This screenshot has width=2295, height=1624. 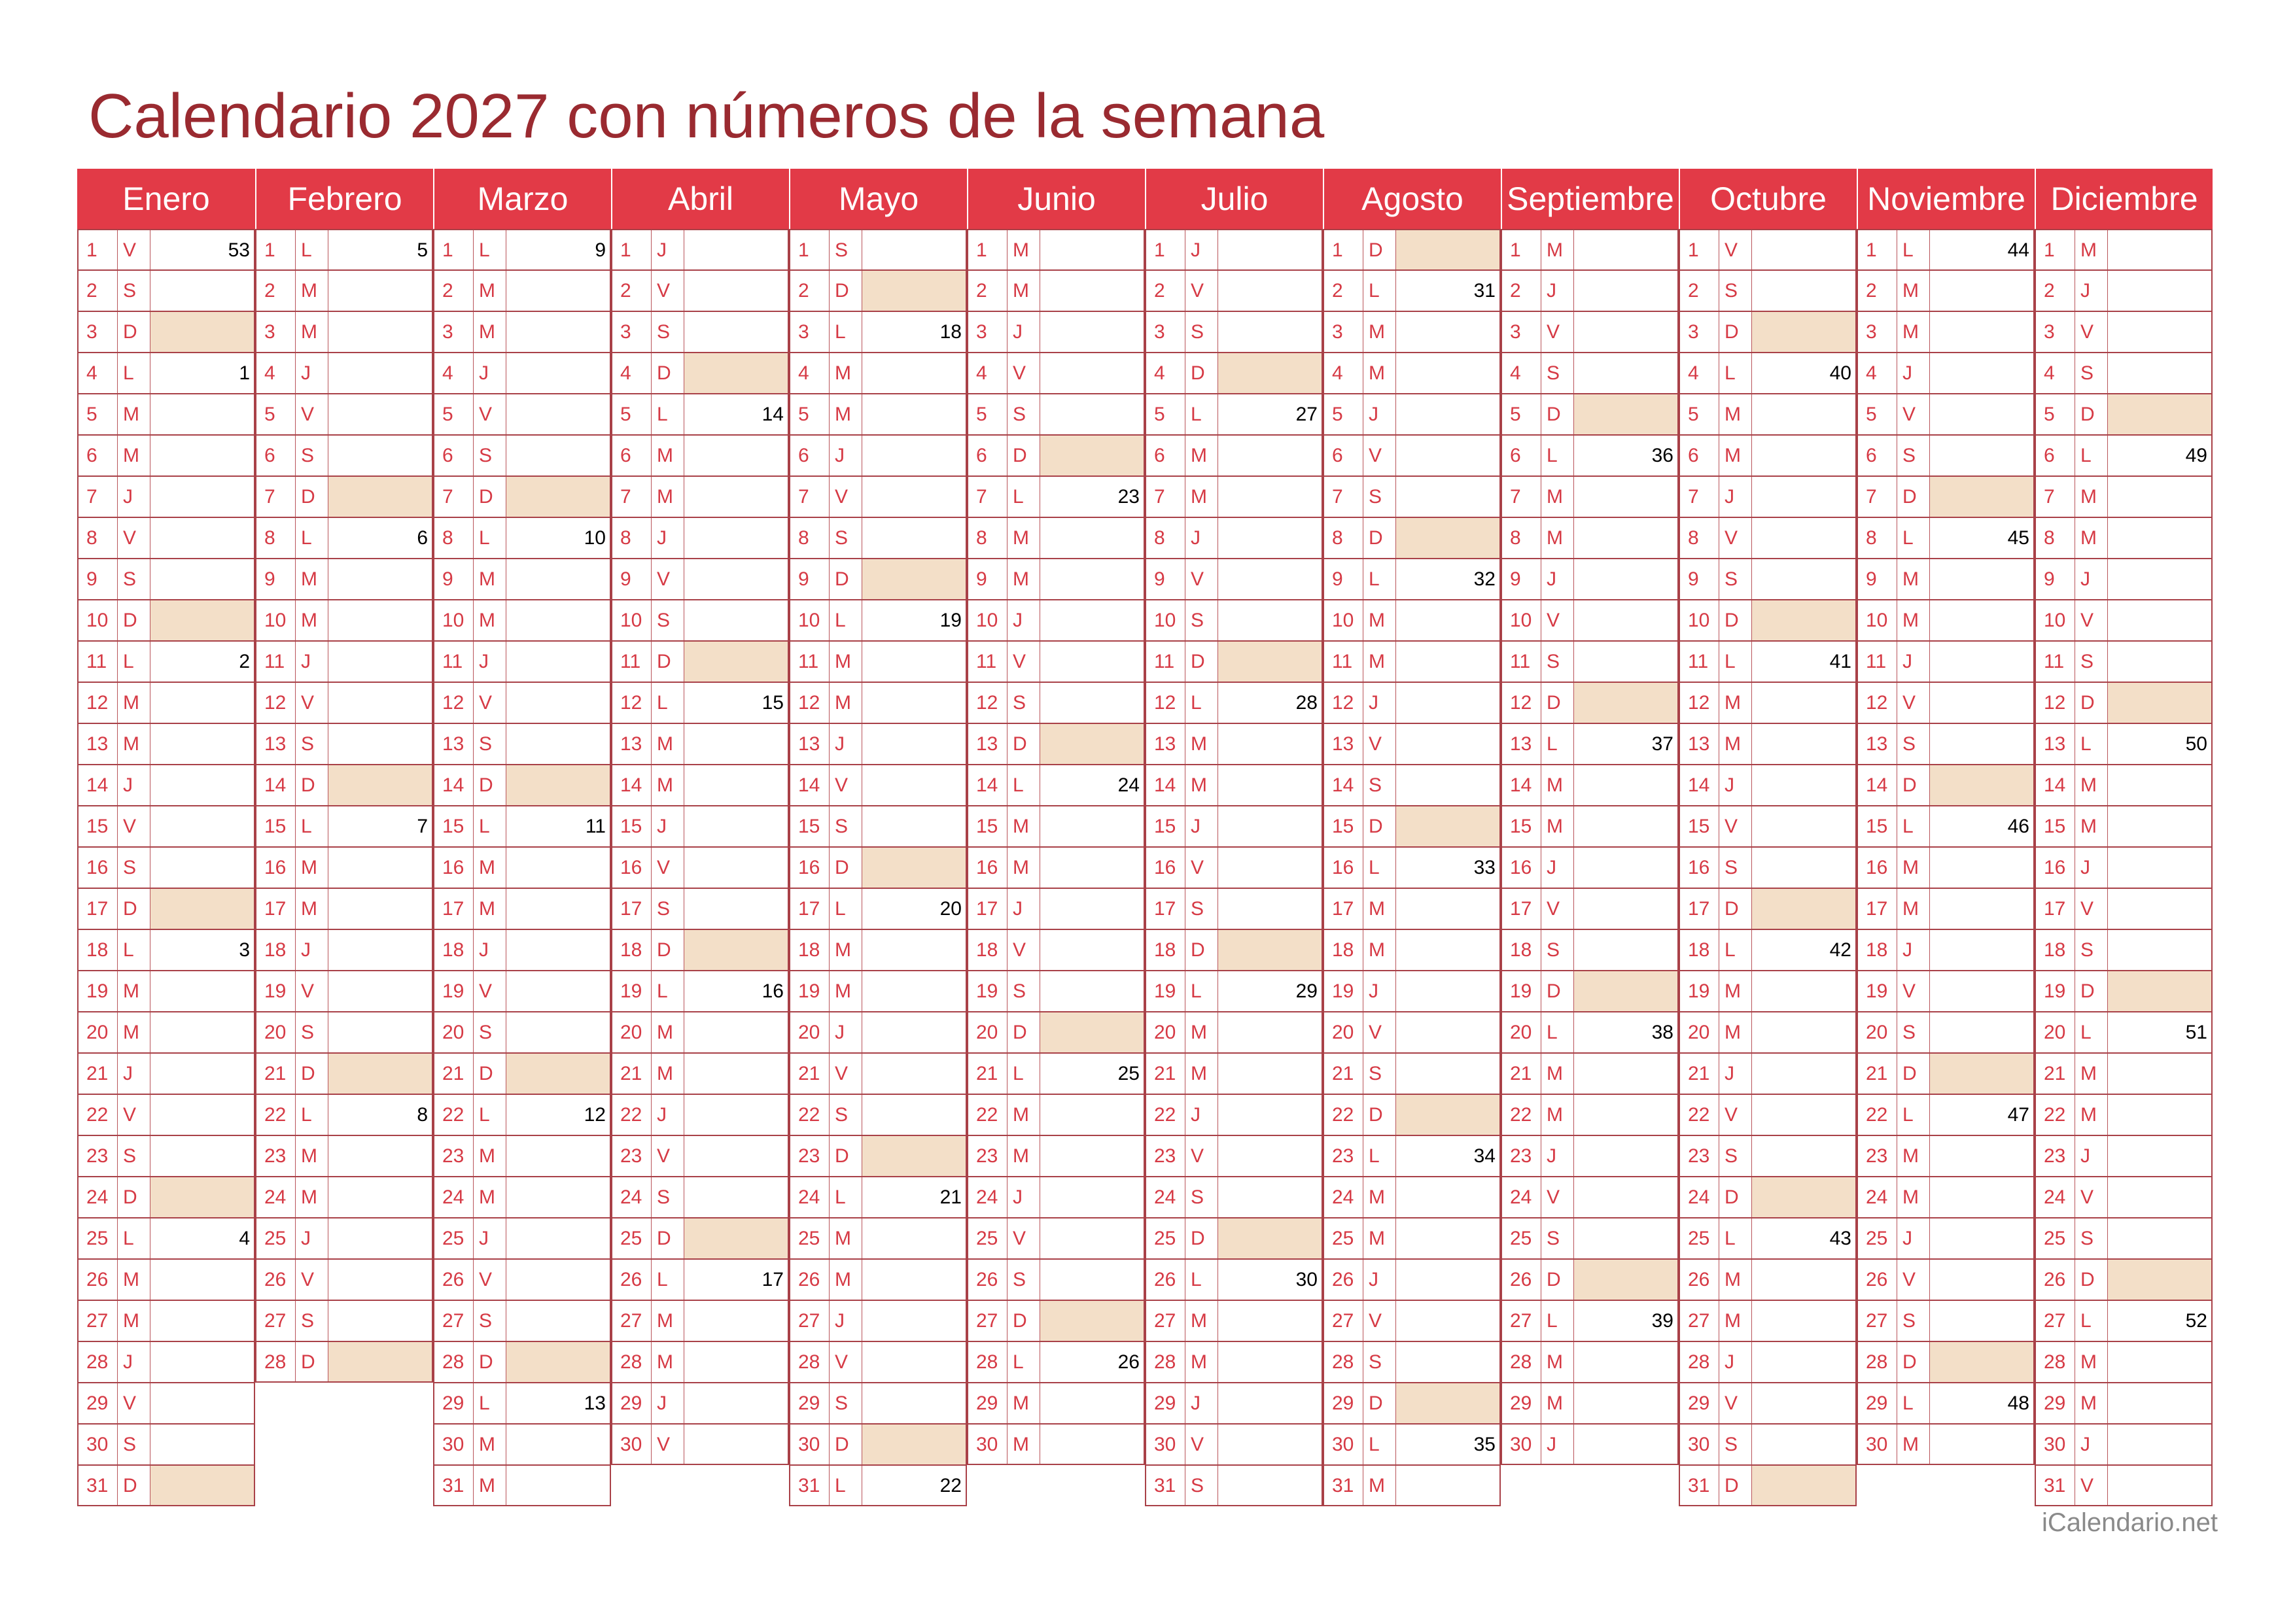 What do you see at coordinates (1412, 1156) in the screenshot?
I see `day-row: 23 L 34` at bounding box center [1412, 1156].